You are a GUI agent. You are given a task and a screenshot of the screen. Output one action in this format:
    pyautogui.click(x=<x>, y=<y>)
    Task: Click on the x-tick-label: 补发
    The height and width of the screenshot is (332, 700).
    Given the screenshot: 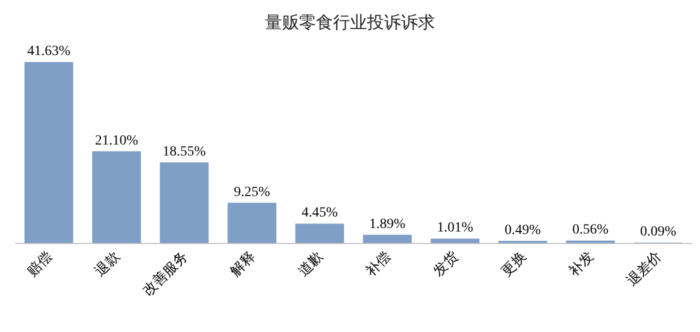 What is the action you would take?
    pyautogui.click(x=582, y=264)
    